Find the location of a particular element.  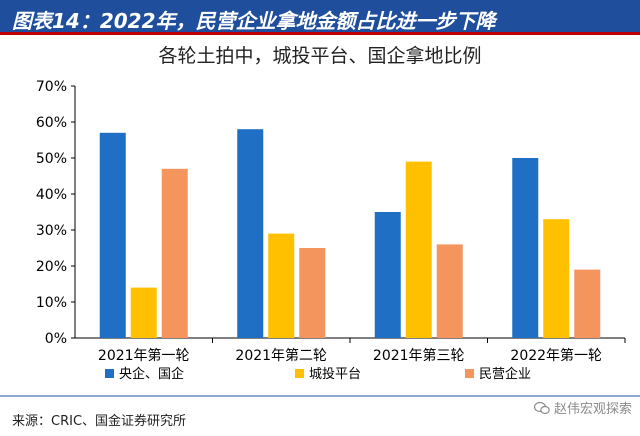

y-tick-label: 30% is located at coordinates (51, 231).